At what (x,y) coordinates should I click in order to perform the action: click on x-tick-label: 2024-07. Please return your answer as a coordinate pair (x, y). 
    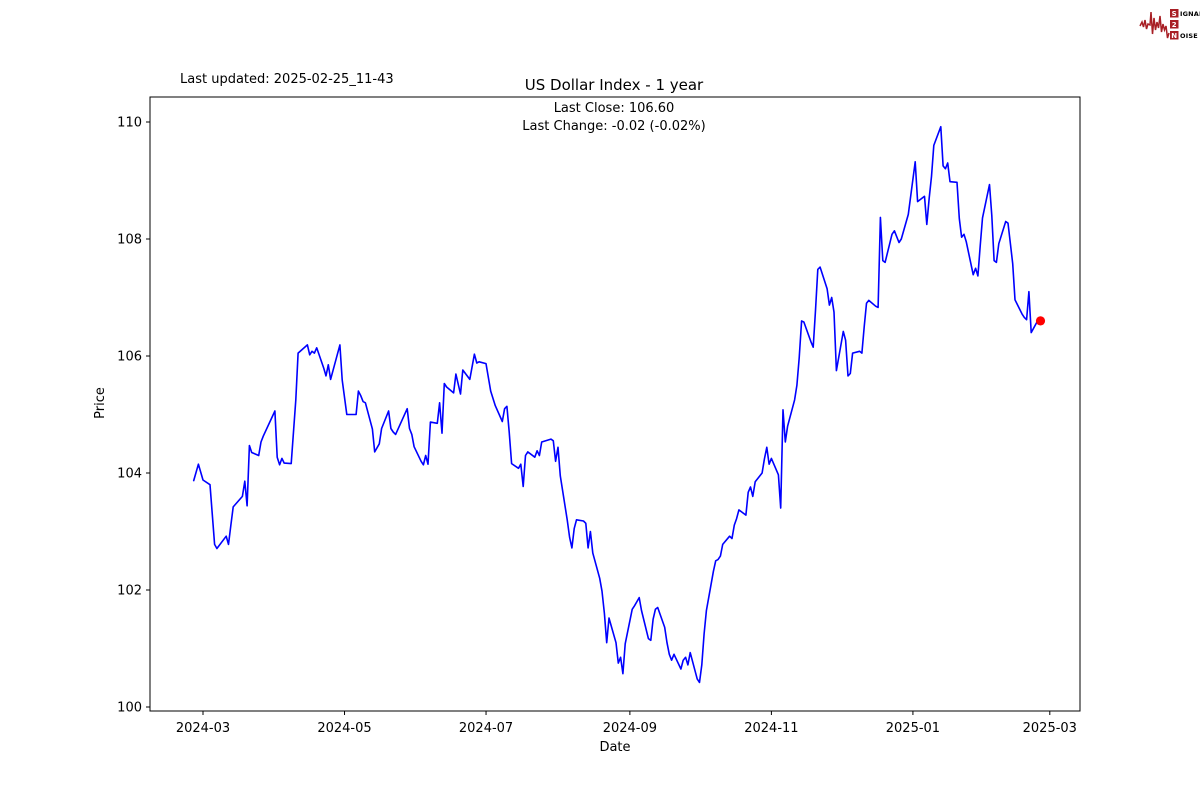
    Looking at the image, I should click on (486, 728).